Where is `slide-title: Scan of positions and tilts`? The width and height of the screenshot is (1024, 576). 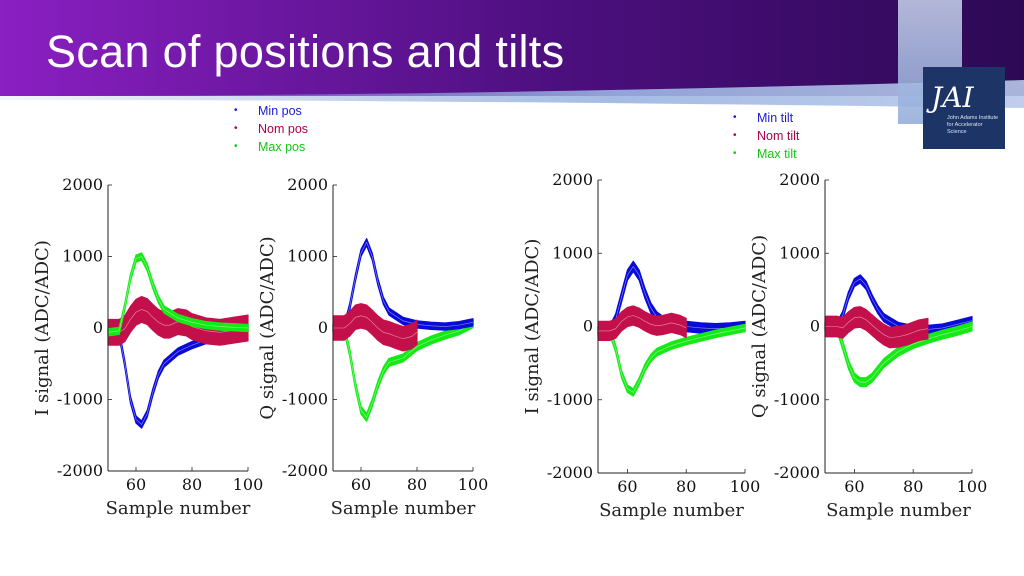
slide-title: Scan of positions and tilts is located at coordinates (305, 51).